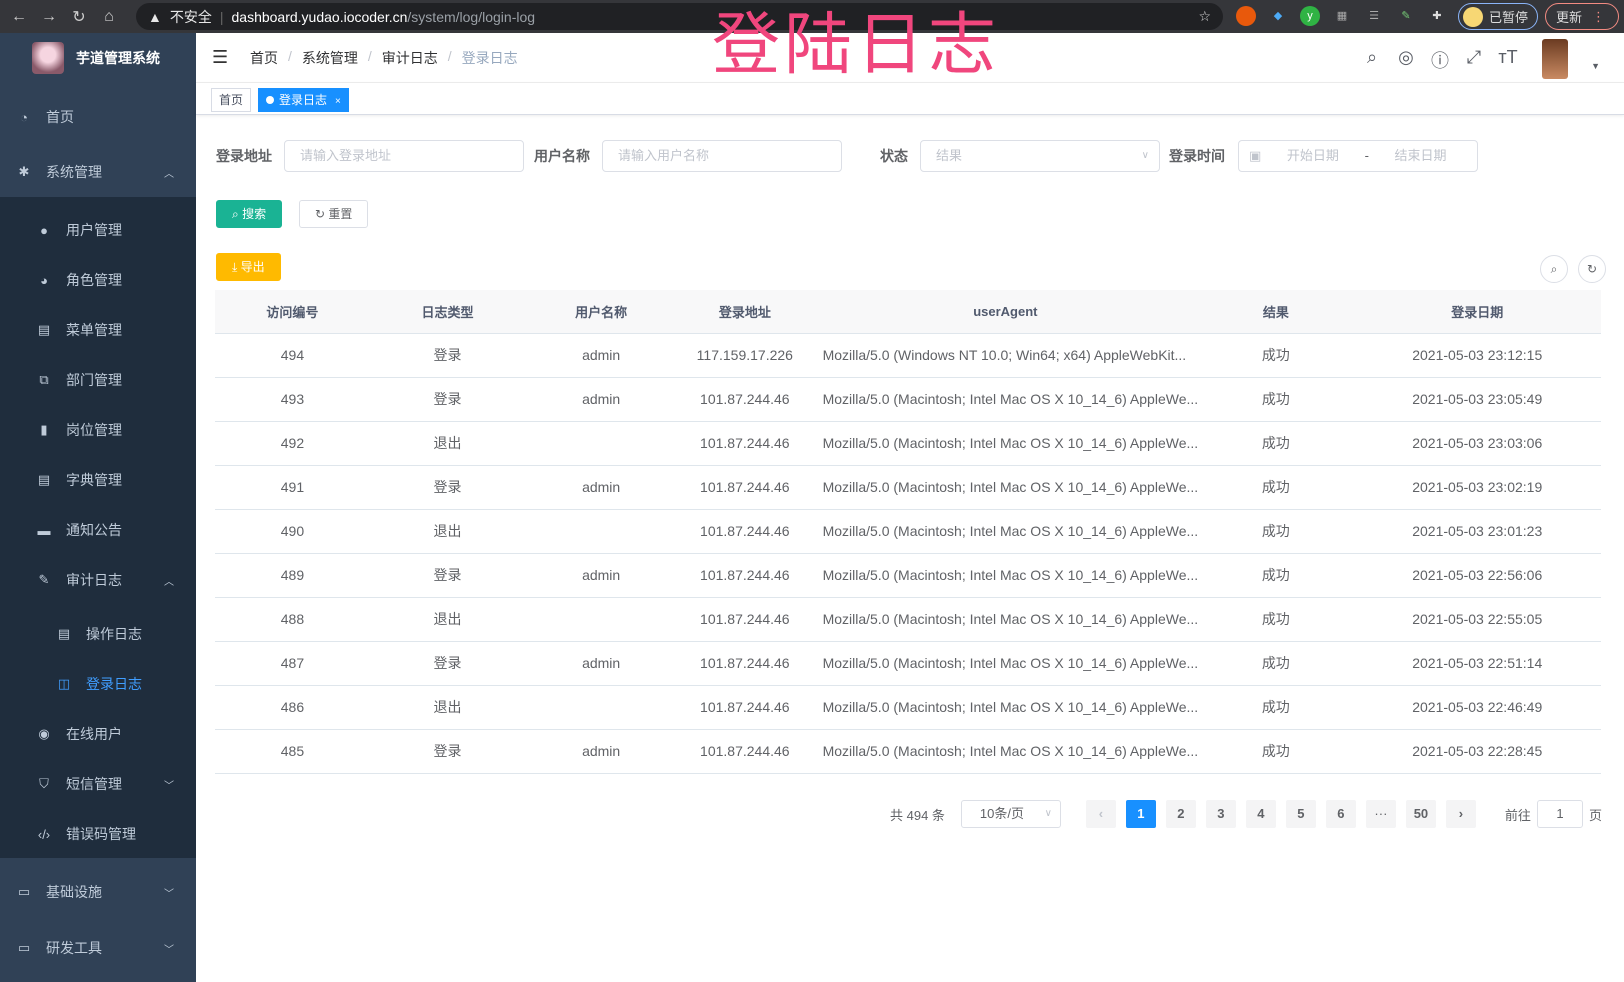  Describe the element at coordinates (404, 156) in the screenshot. I see `login-address-input: 请输入登录地址` at that location.